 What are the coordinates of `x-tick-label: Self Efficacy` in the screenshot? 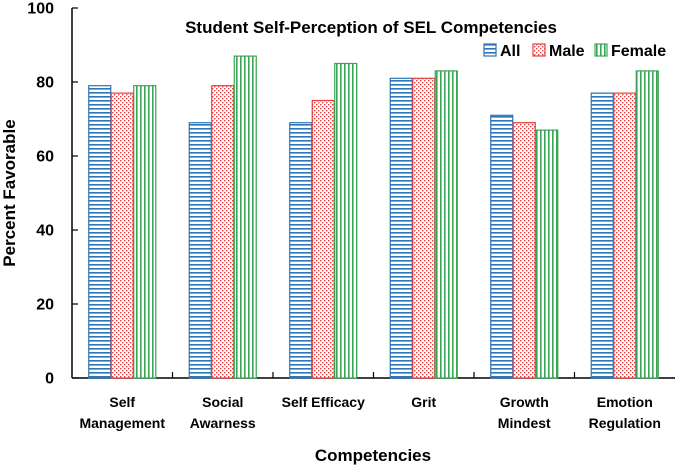 It's located at (323, 402).